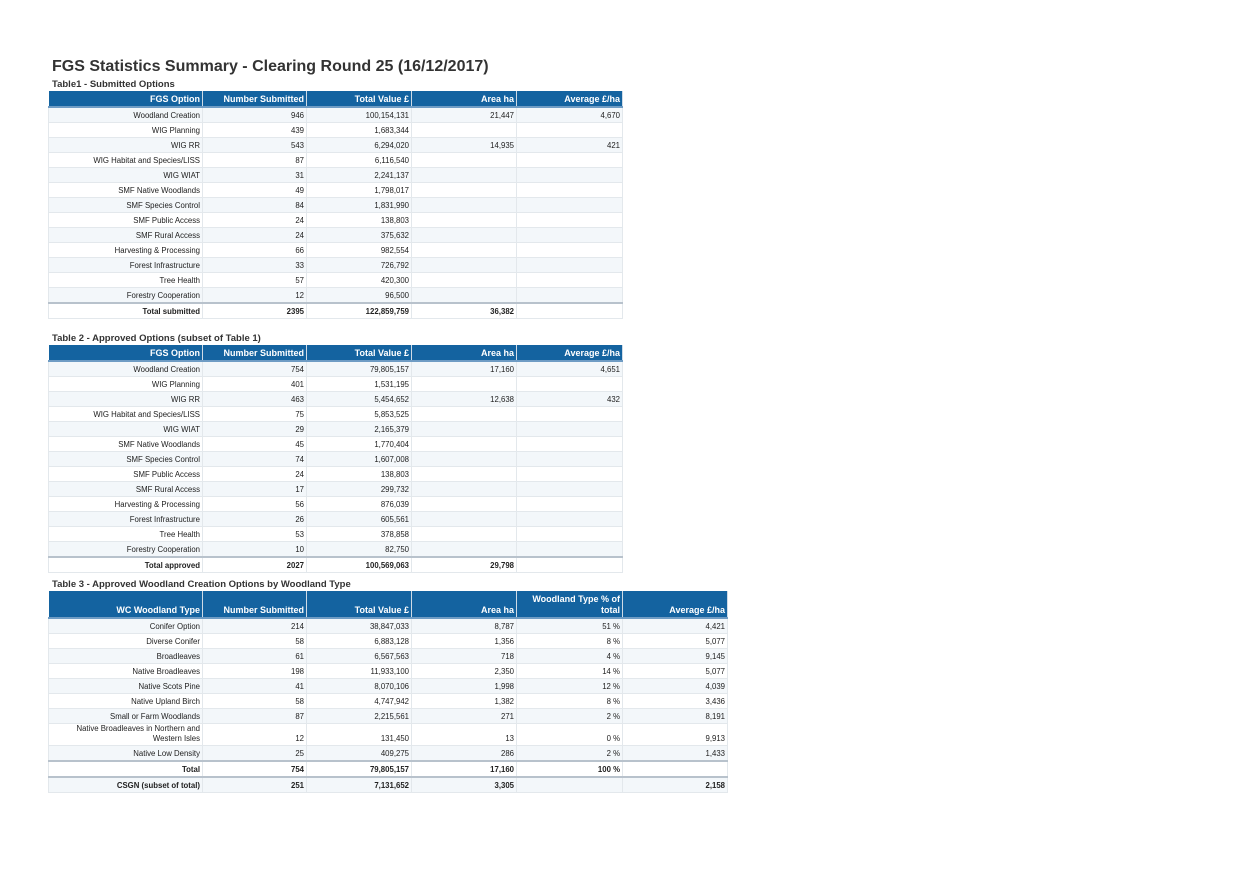 Image resolution: width=1237 pixels, height=874 pixels. I want to click on row-label: Forestry Cooperation, so click(125, 295).